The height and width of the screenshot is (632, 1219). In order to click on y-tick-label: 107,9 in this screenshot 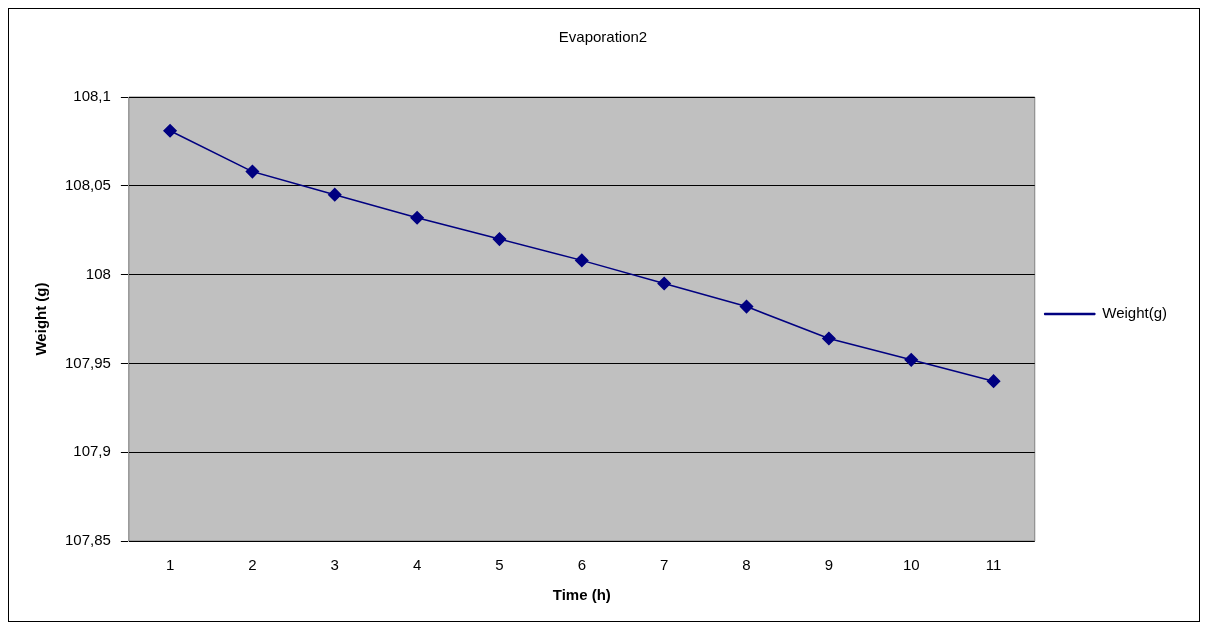, I will do `click(92, 451)`.